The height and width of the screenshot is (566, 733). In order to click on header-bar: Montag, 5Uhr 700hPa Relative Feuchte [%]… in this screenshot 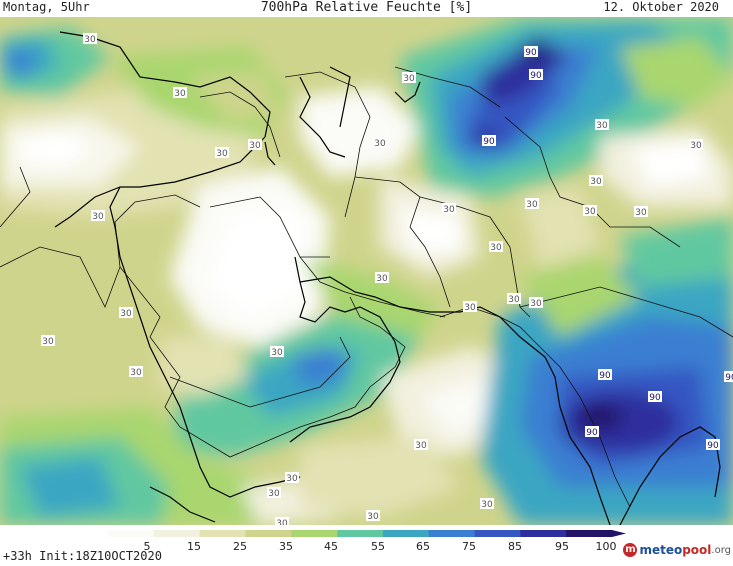, I will do `click(366, 8)`.